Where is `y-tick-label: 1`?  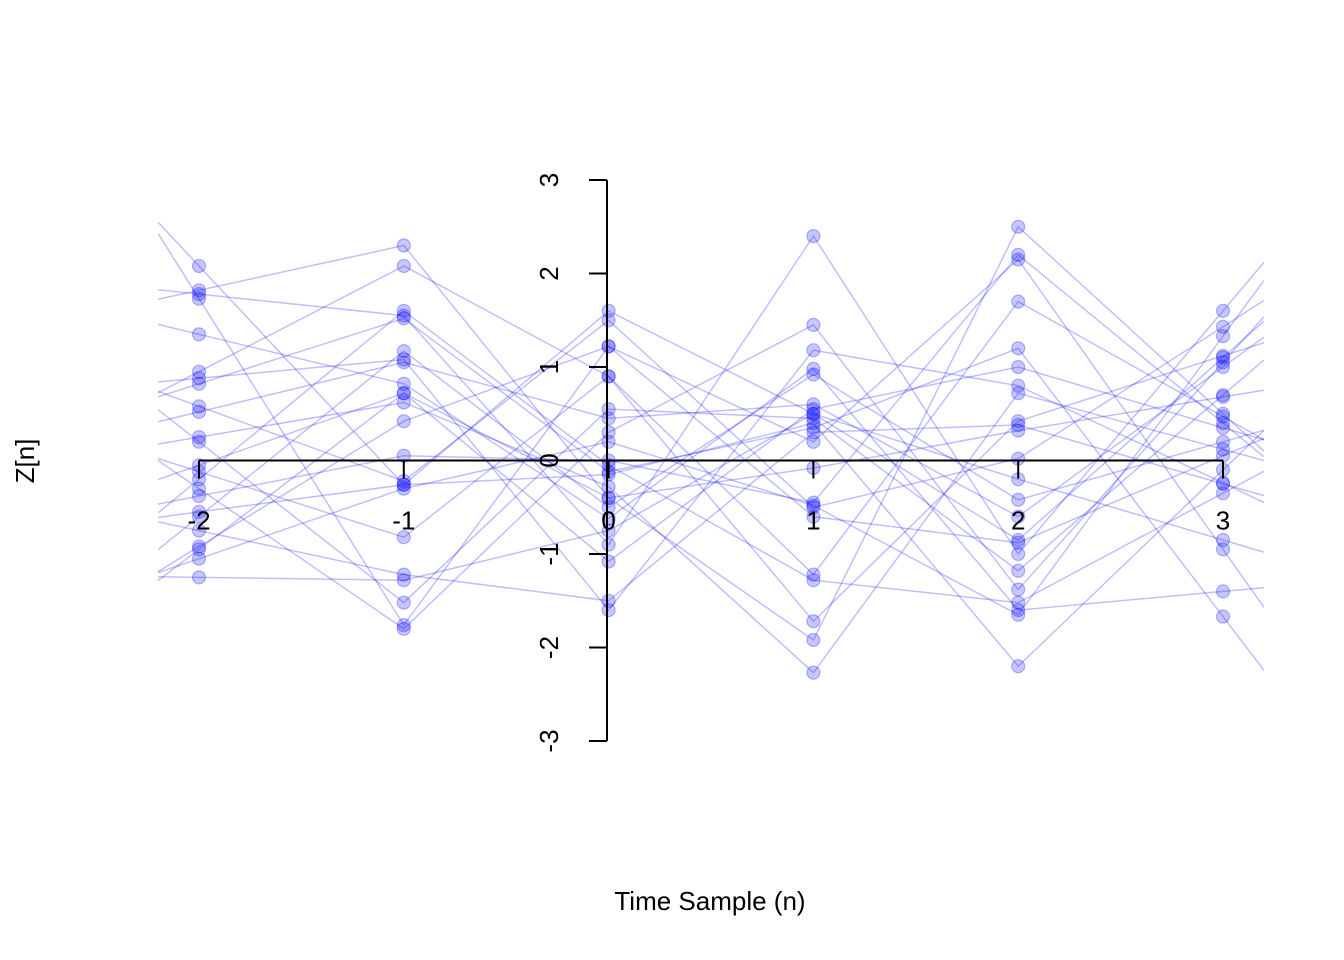 y-tick-label: 1 is located at coordinates (549, 367).